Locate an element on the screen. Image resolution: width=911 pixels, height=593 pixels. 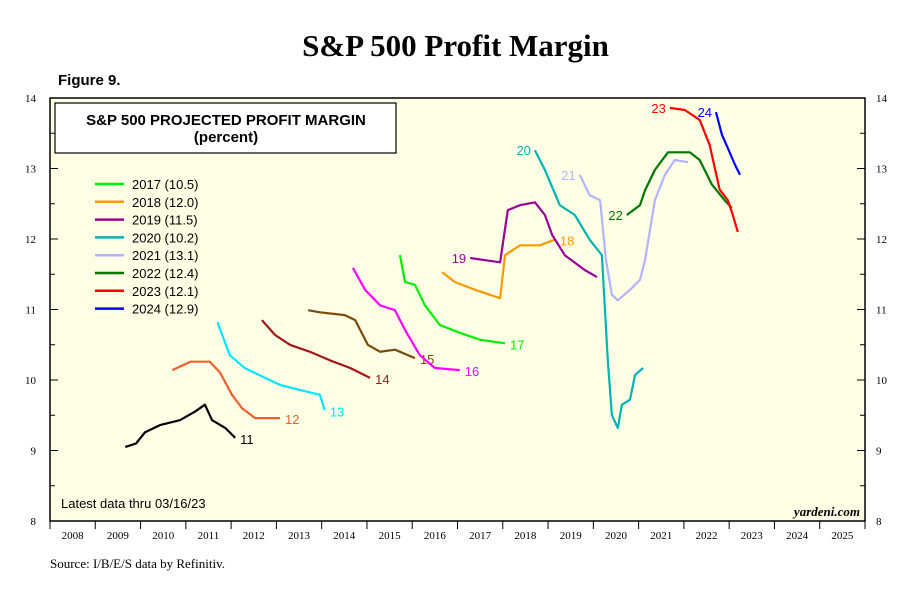
series-line-2022 is located at coordinates (679, 183).